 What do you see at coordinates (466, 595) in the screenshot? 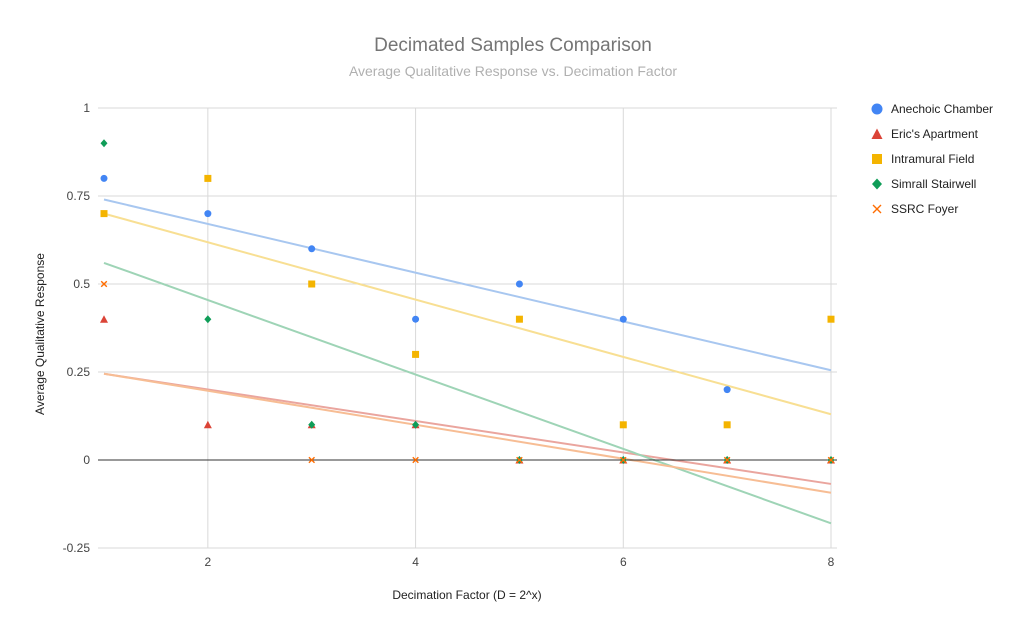
I see `x-axis-label: Decimation Factor (D = 2^x)` at bounding box center [466, 595].